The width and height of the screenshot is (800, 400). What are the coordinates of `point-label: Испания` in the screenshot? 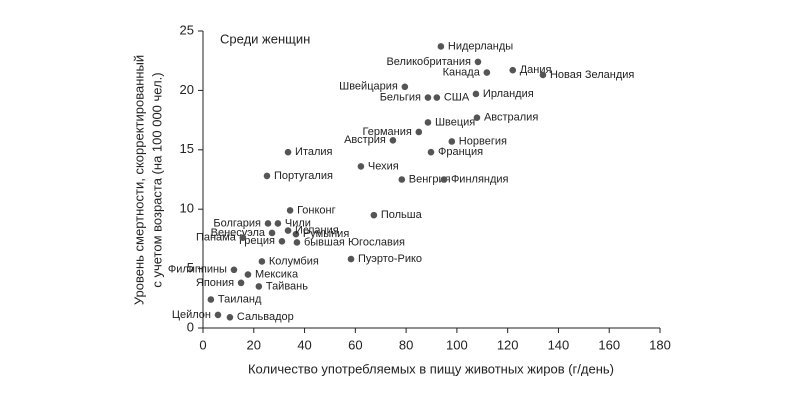 It's located at (317, 230).